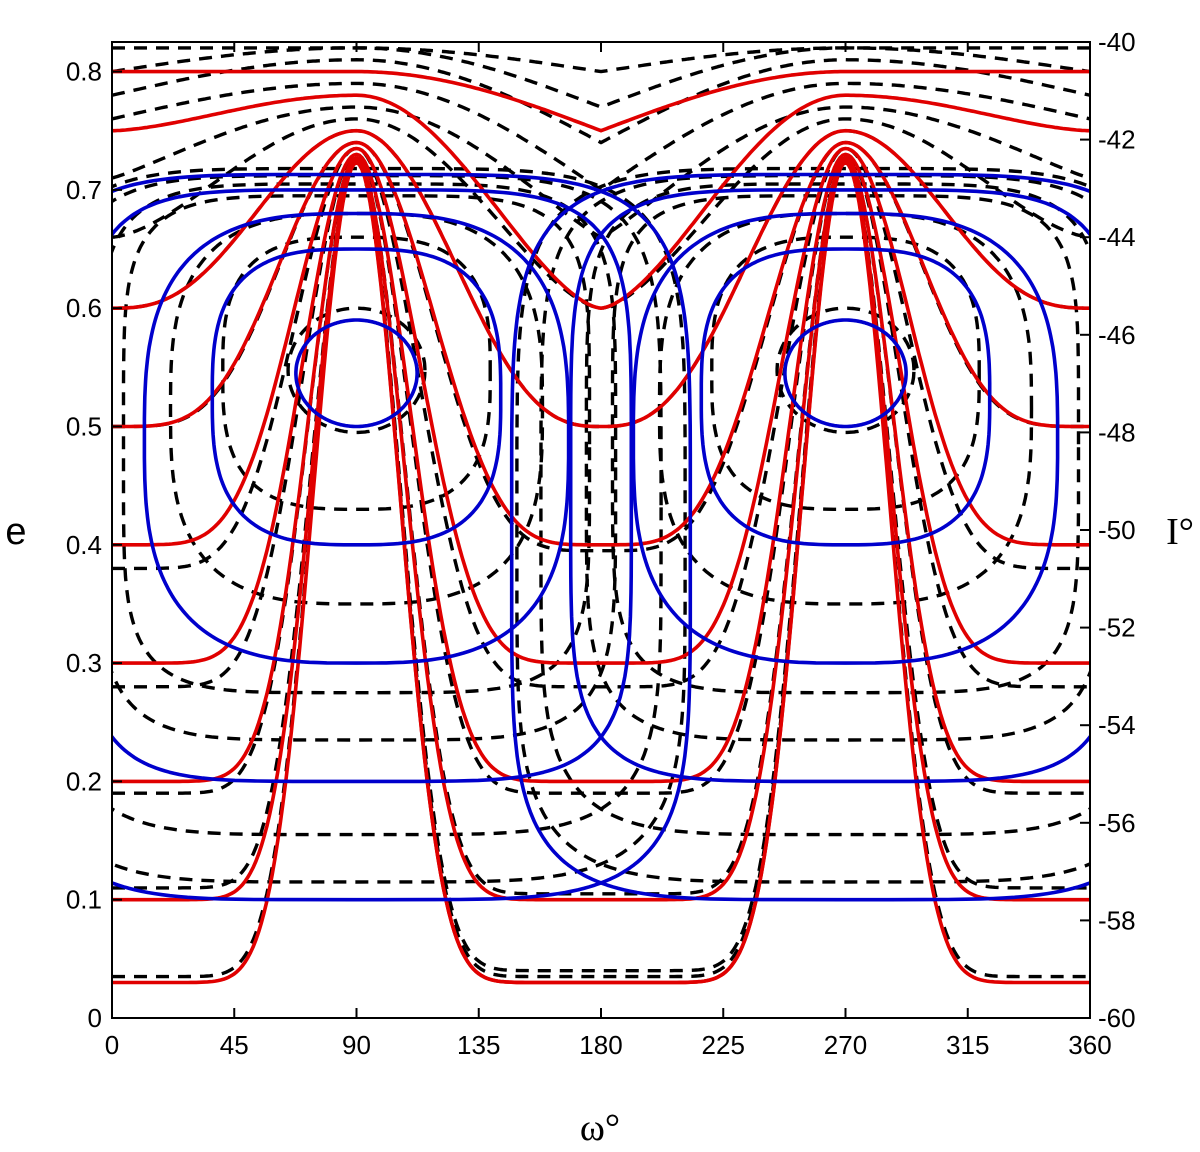  I want to click on red-circulating-curve, so click(601, 101).